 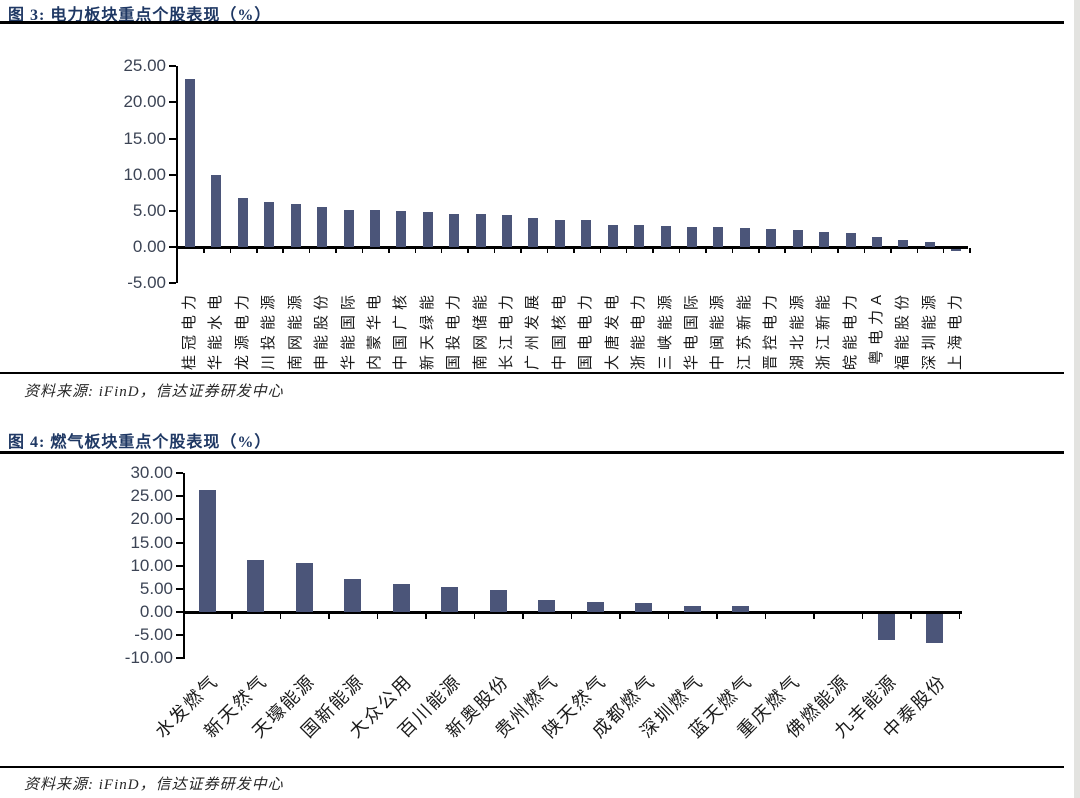 What do you see at coordinates (322, 226) in the screenshot?
I see `bar-申能股份` at bounding box center [322, 226].